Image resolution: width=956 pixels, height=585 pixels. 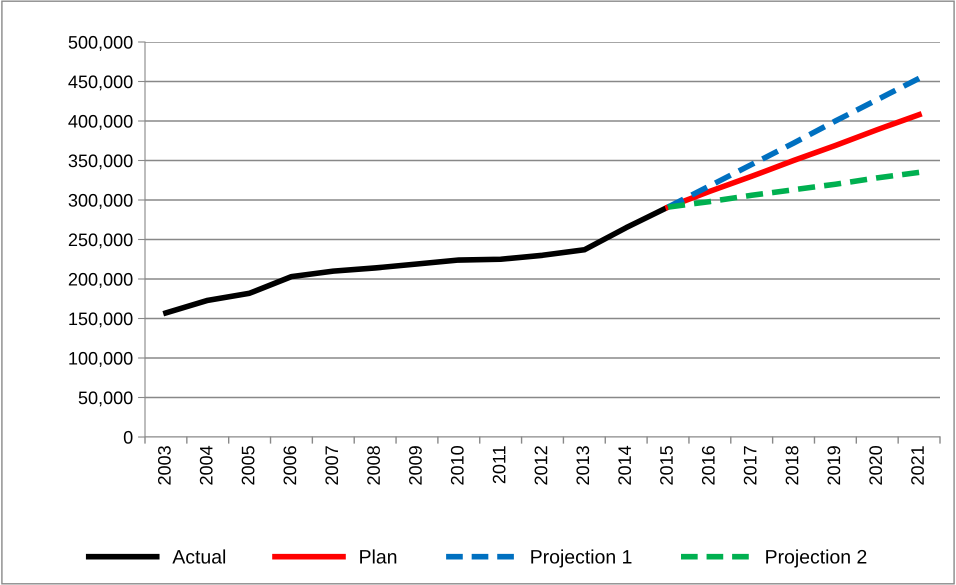 What do you see at coordinates (583, 465) in the screenshot?
I see `x-tick-label: 2013` at bounding box center [583, 465].